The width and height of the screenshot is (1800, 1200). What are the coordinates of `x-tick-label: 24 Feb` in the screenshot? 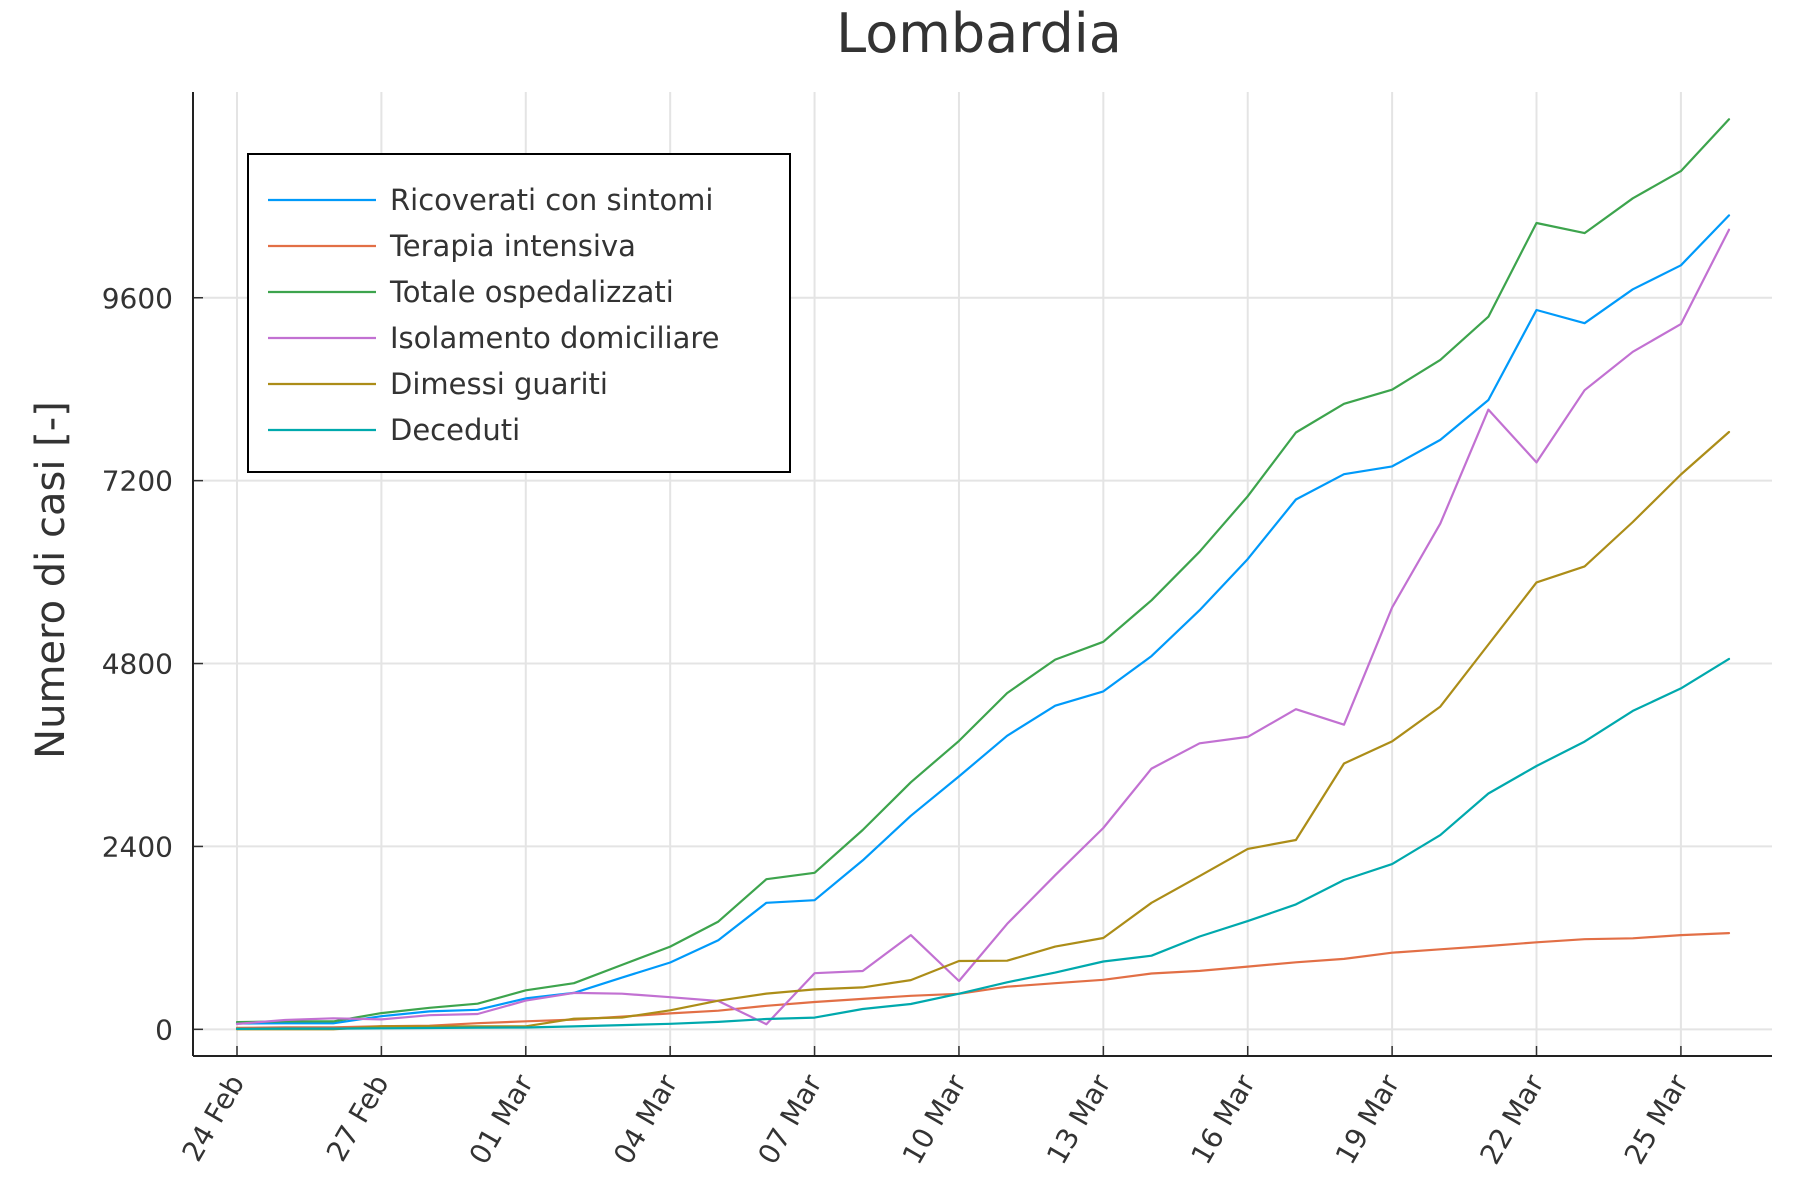 It's located at (213, 1118).